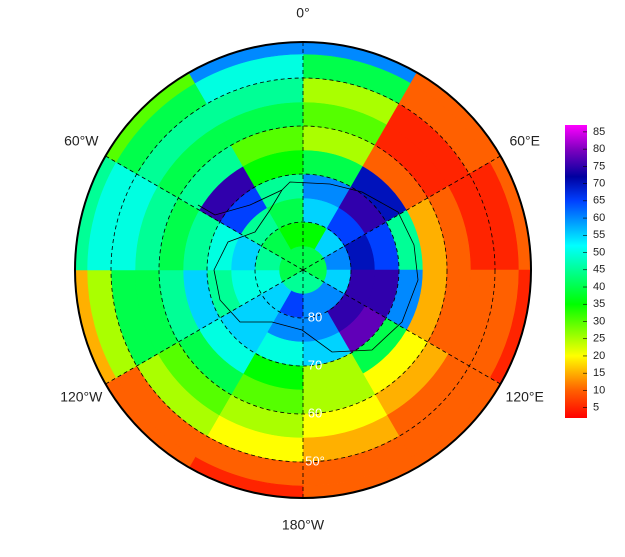 The image size is (625, 557). I want to click on longitude-label: 0°, so click(302, 13).